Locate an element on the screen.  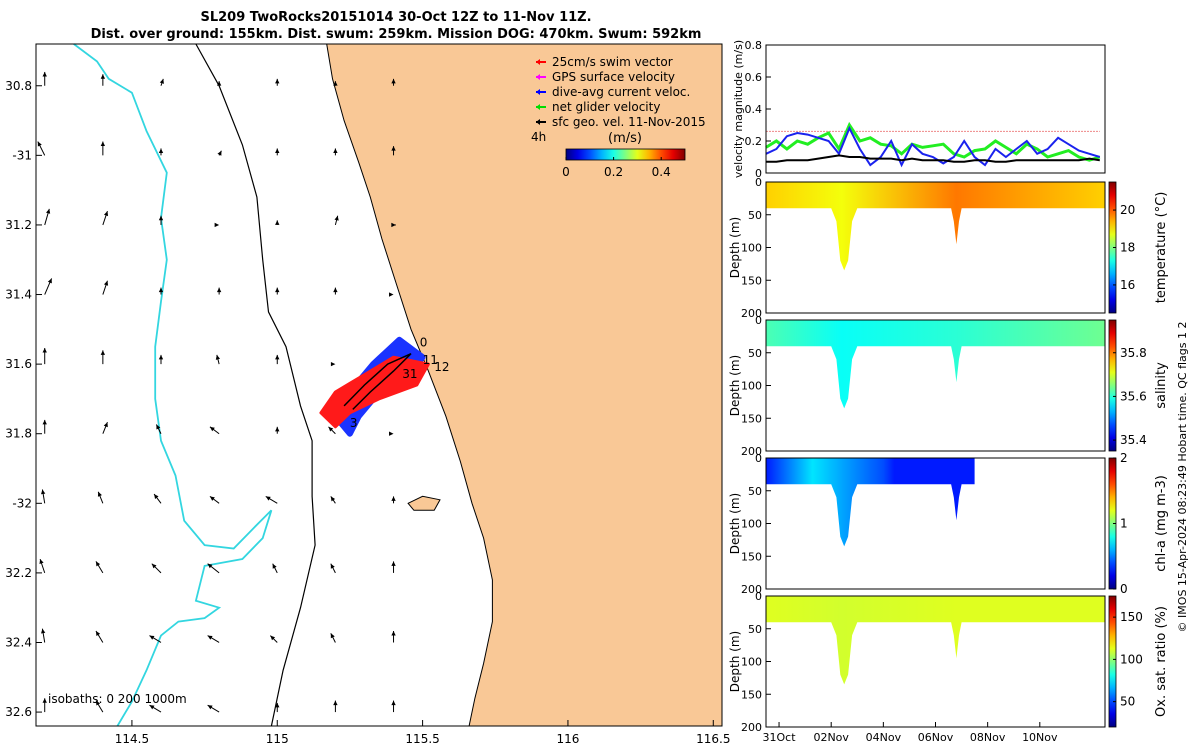
section-colorbar-tick-label: 50 is located at coordinates (1127, 702).